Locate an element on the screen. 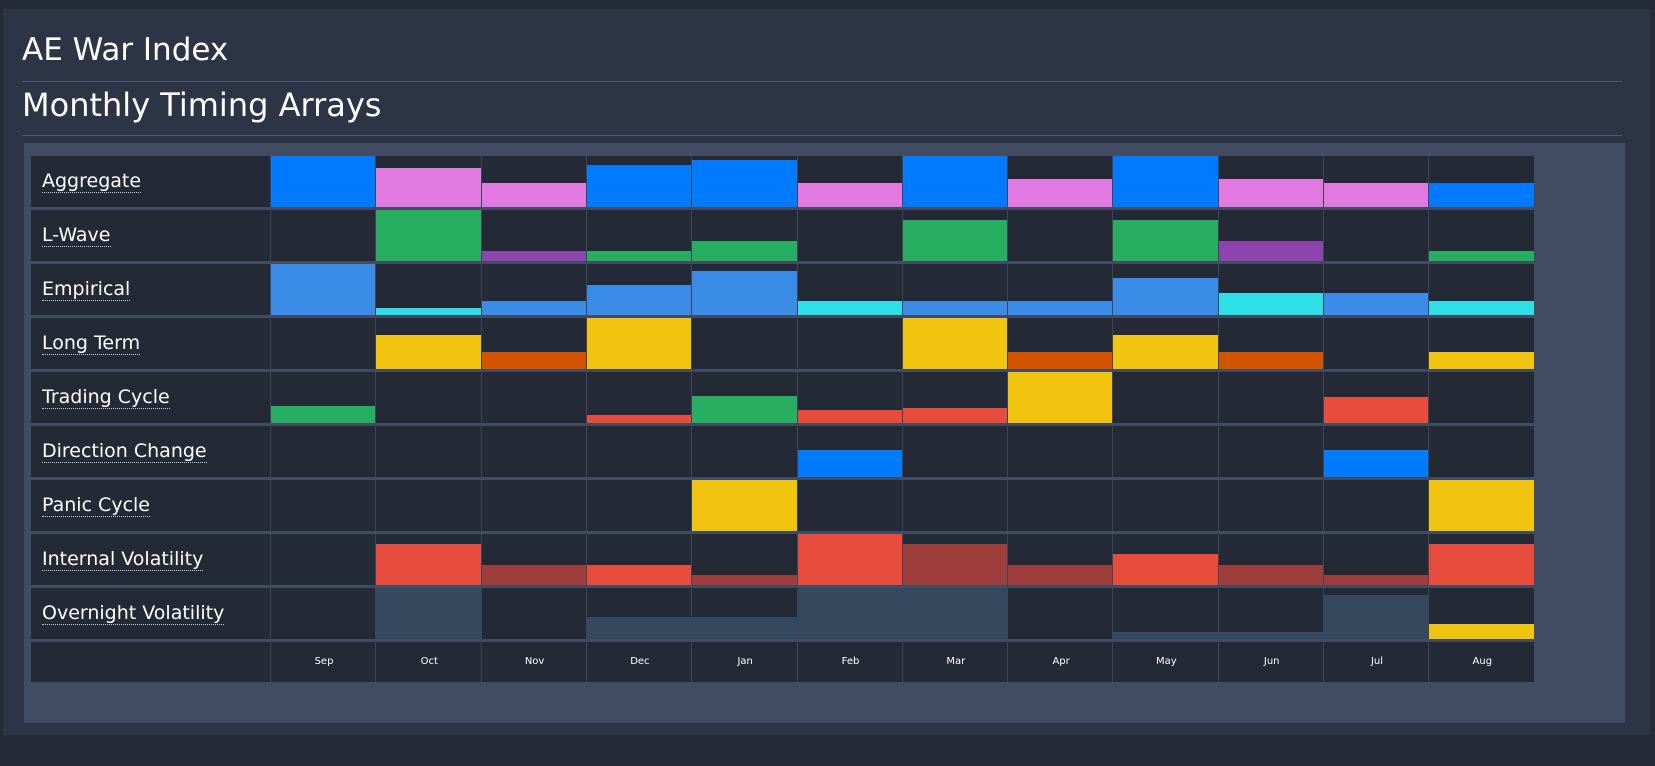 This screenshot has width=1655, height=766. bar-internal-volatility-apr is located at coordinates (1061, 575).